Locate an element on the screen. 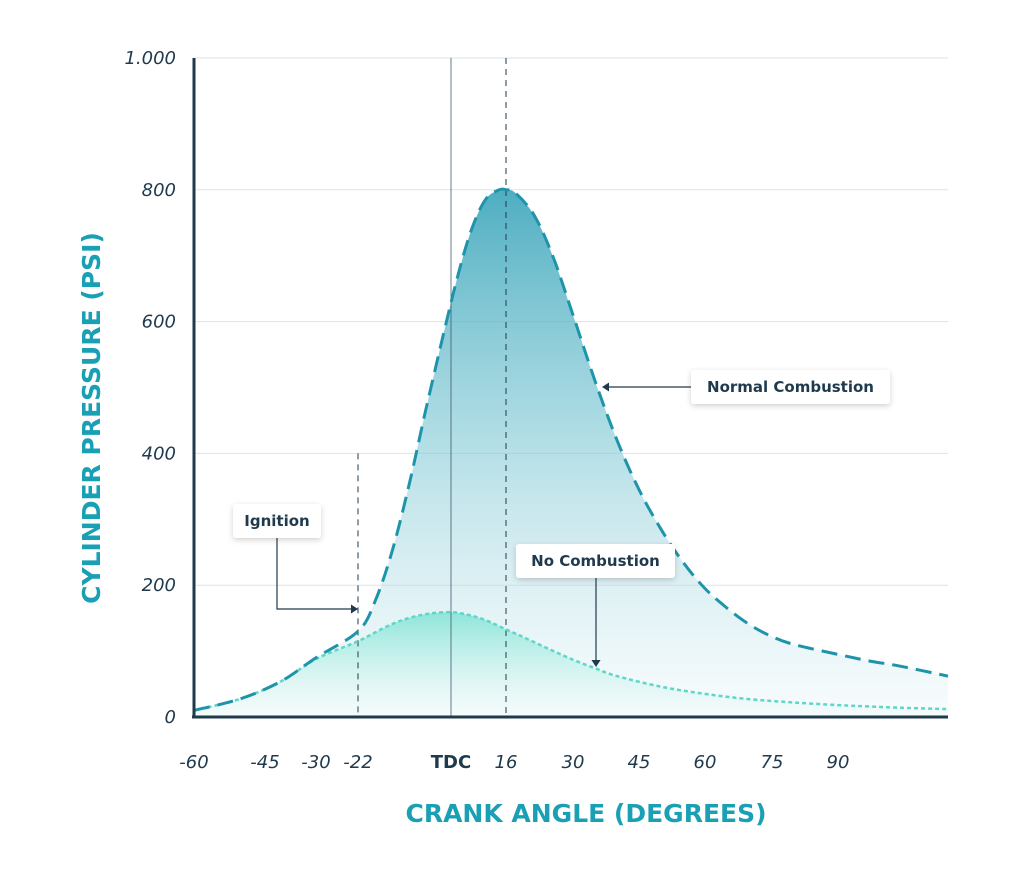 The height and width of the screenshot is (892, 1024). y-tick-labels: 0 200 400 600 800 1.000 is located at coordinates (150, 388).